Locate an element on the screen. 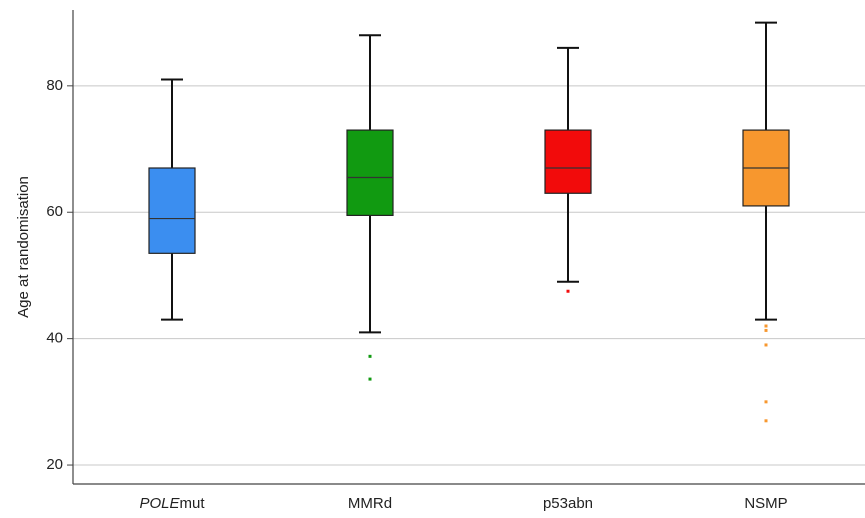 Image resolution: width=865 pixels, height=518 pixels. y-tick-label-20: 20 is located at coordinates (54, 464).